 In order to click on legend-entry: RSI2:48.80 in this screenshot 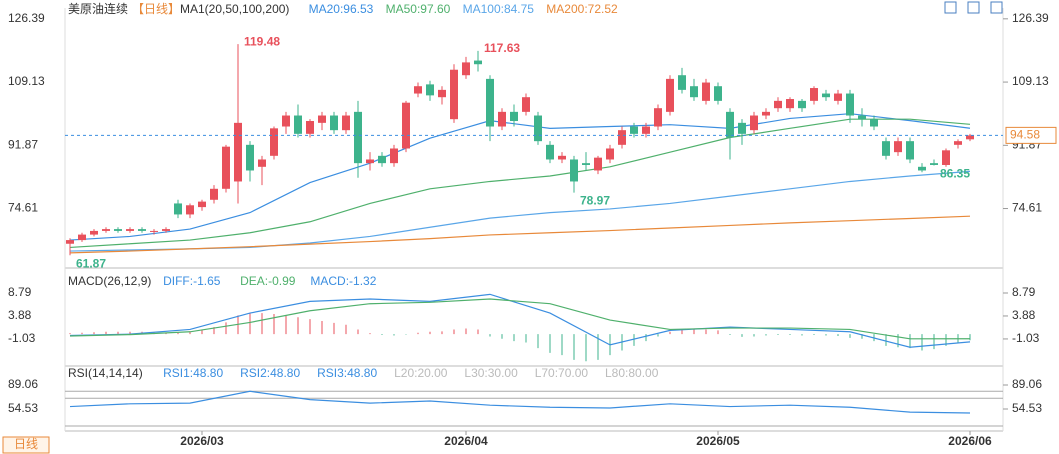, I will do `click(270, 373)`.